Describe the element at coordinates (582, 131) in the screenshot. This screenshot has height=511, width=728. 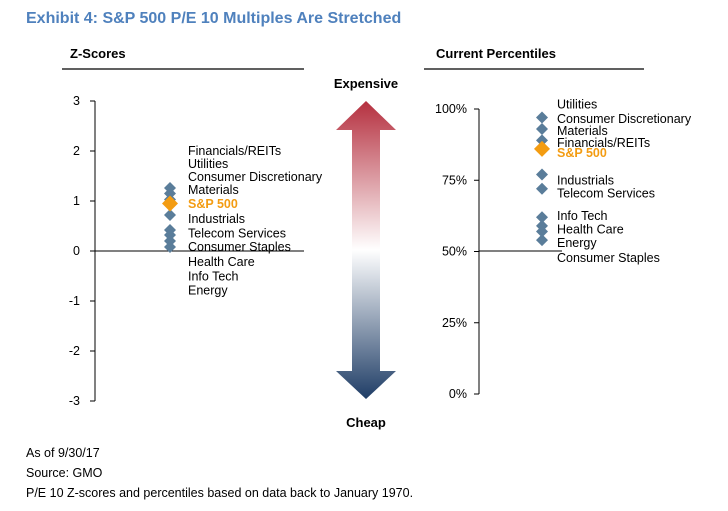
I see `right-sector-label: Materials` at that location.